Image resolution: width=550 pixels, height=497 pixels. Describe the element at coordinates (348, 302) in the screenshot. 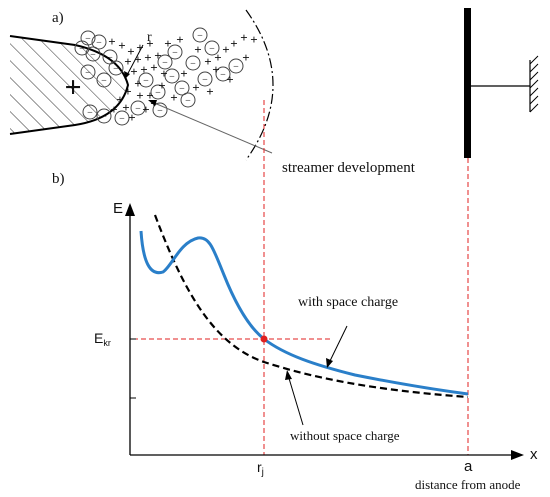

I see `with-space-charge-label: with space charge` at that location.